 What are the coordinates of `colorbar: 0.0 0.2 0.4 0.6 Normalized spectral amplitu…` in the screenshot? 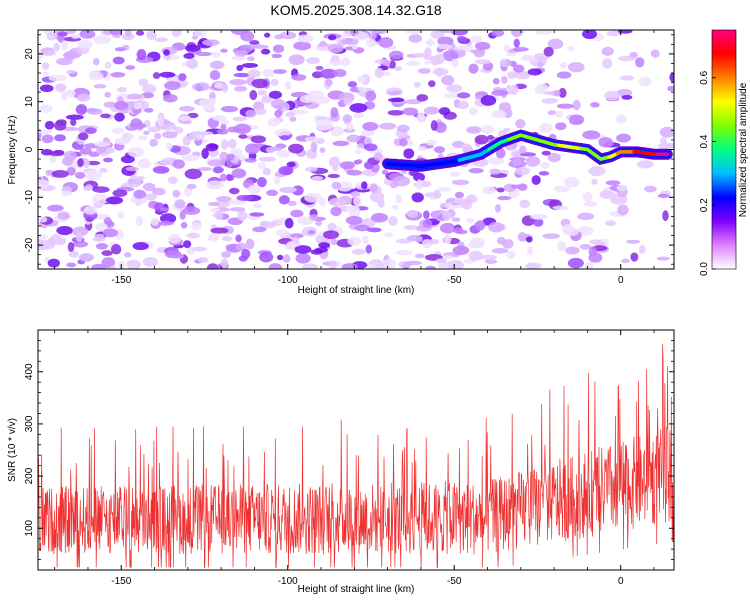 It's located at (724, 152).